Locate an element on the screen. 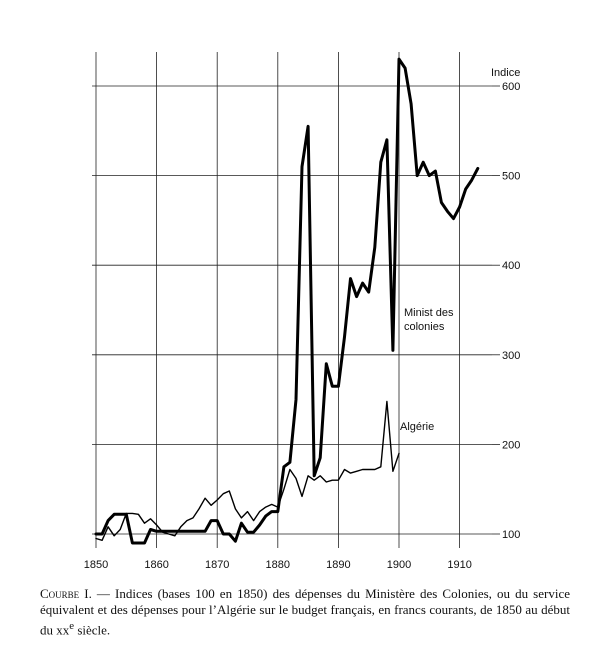 Image resolution: width=601 pixels, height=658 pixels. y-tick-label-200: 200 is located at coordinates (511, 445).